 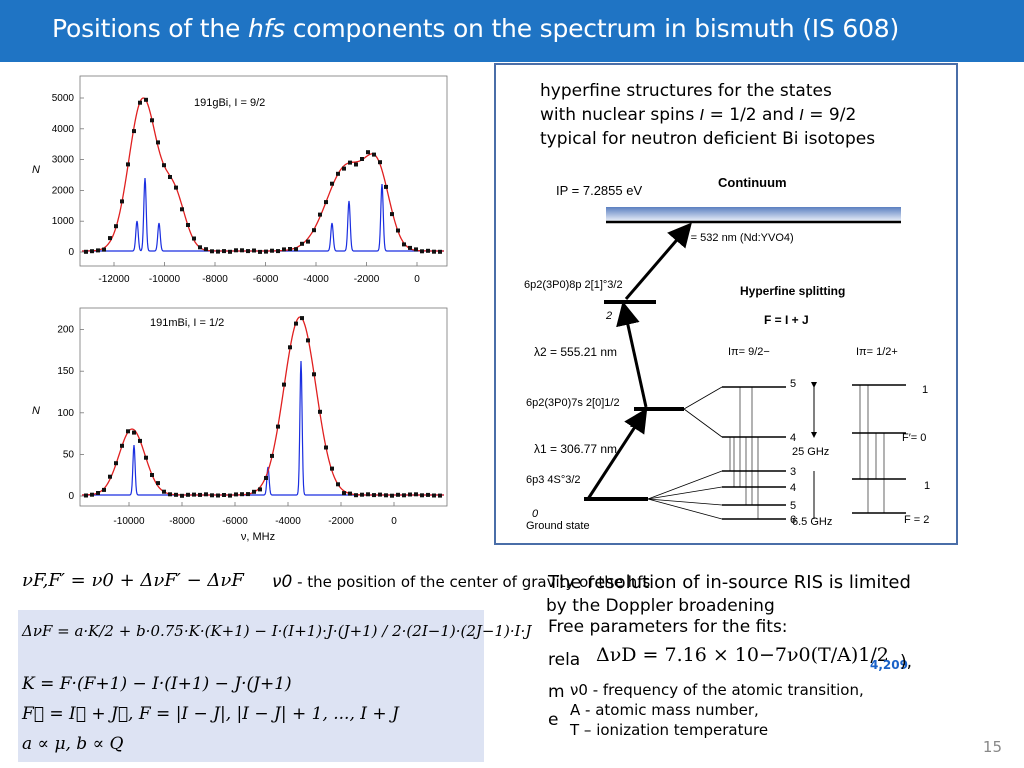 I want to click on svg-text: Hyperfine splitting, so click(x=792, y=291).